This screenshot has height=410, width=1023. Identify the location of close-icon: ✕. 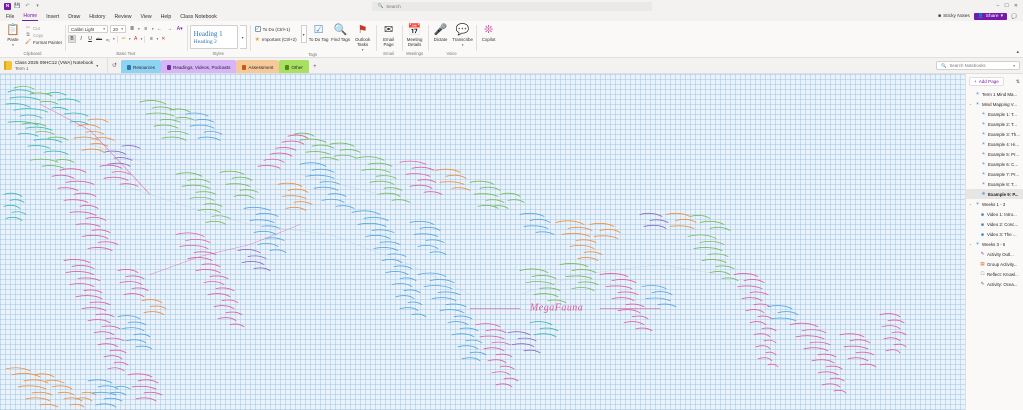
(1015, 6).